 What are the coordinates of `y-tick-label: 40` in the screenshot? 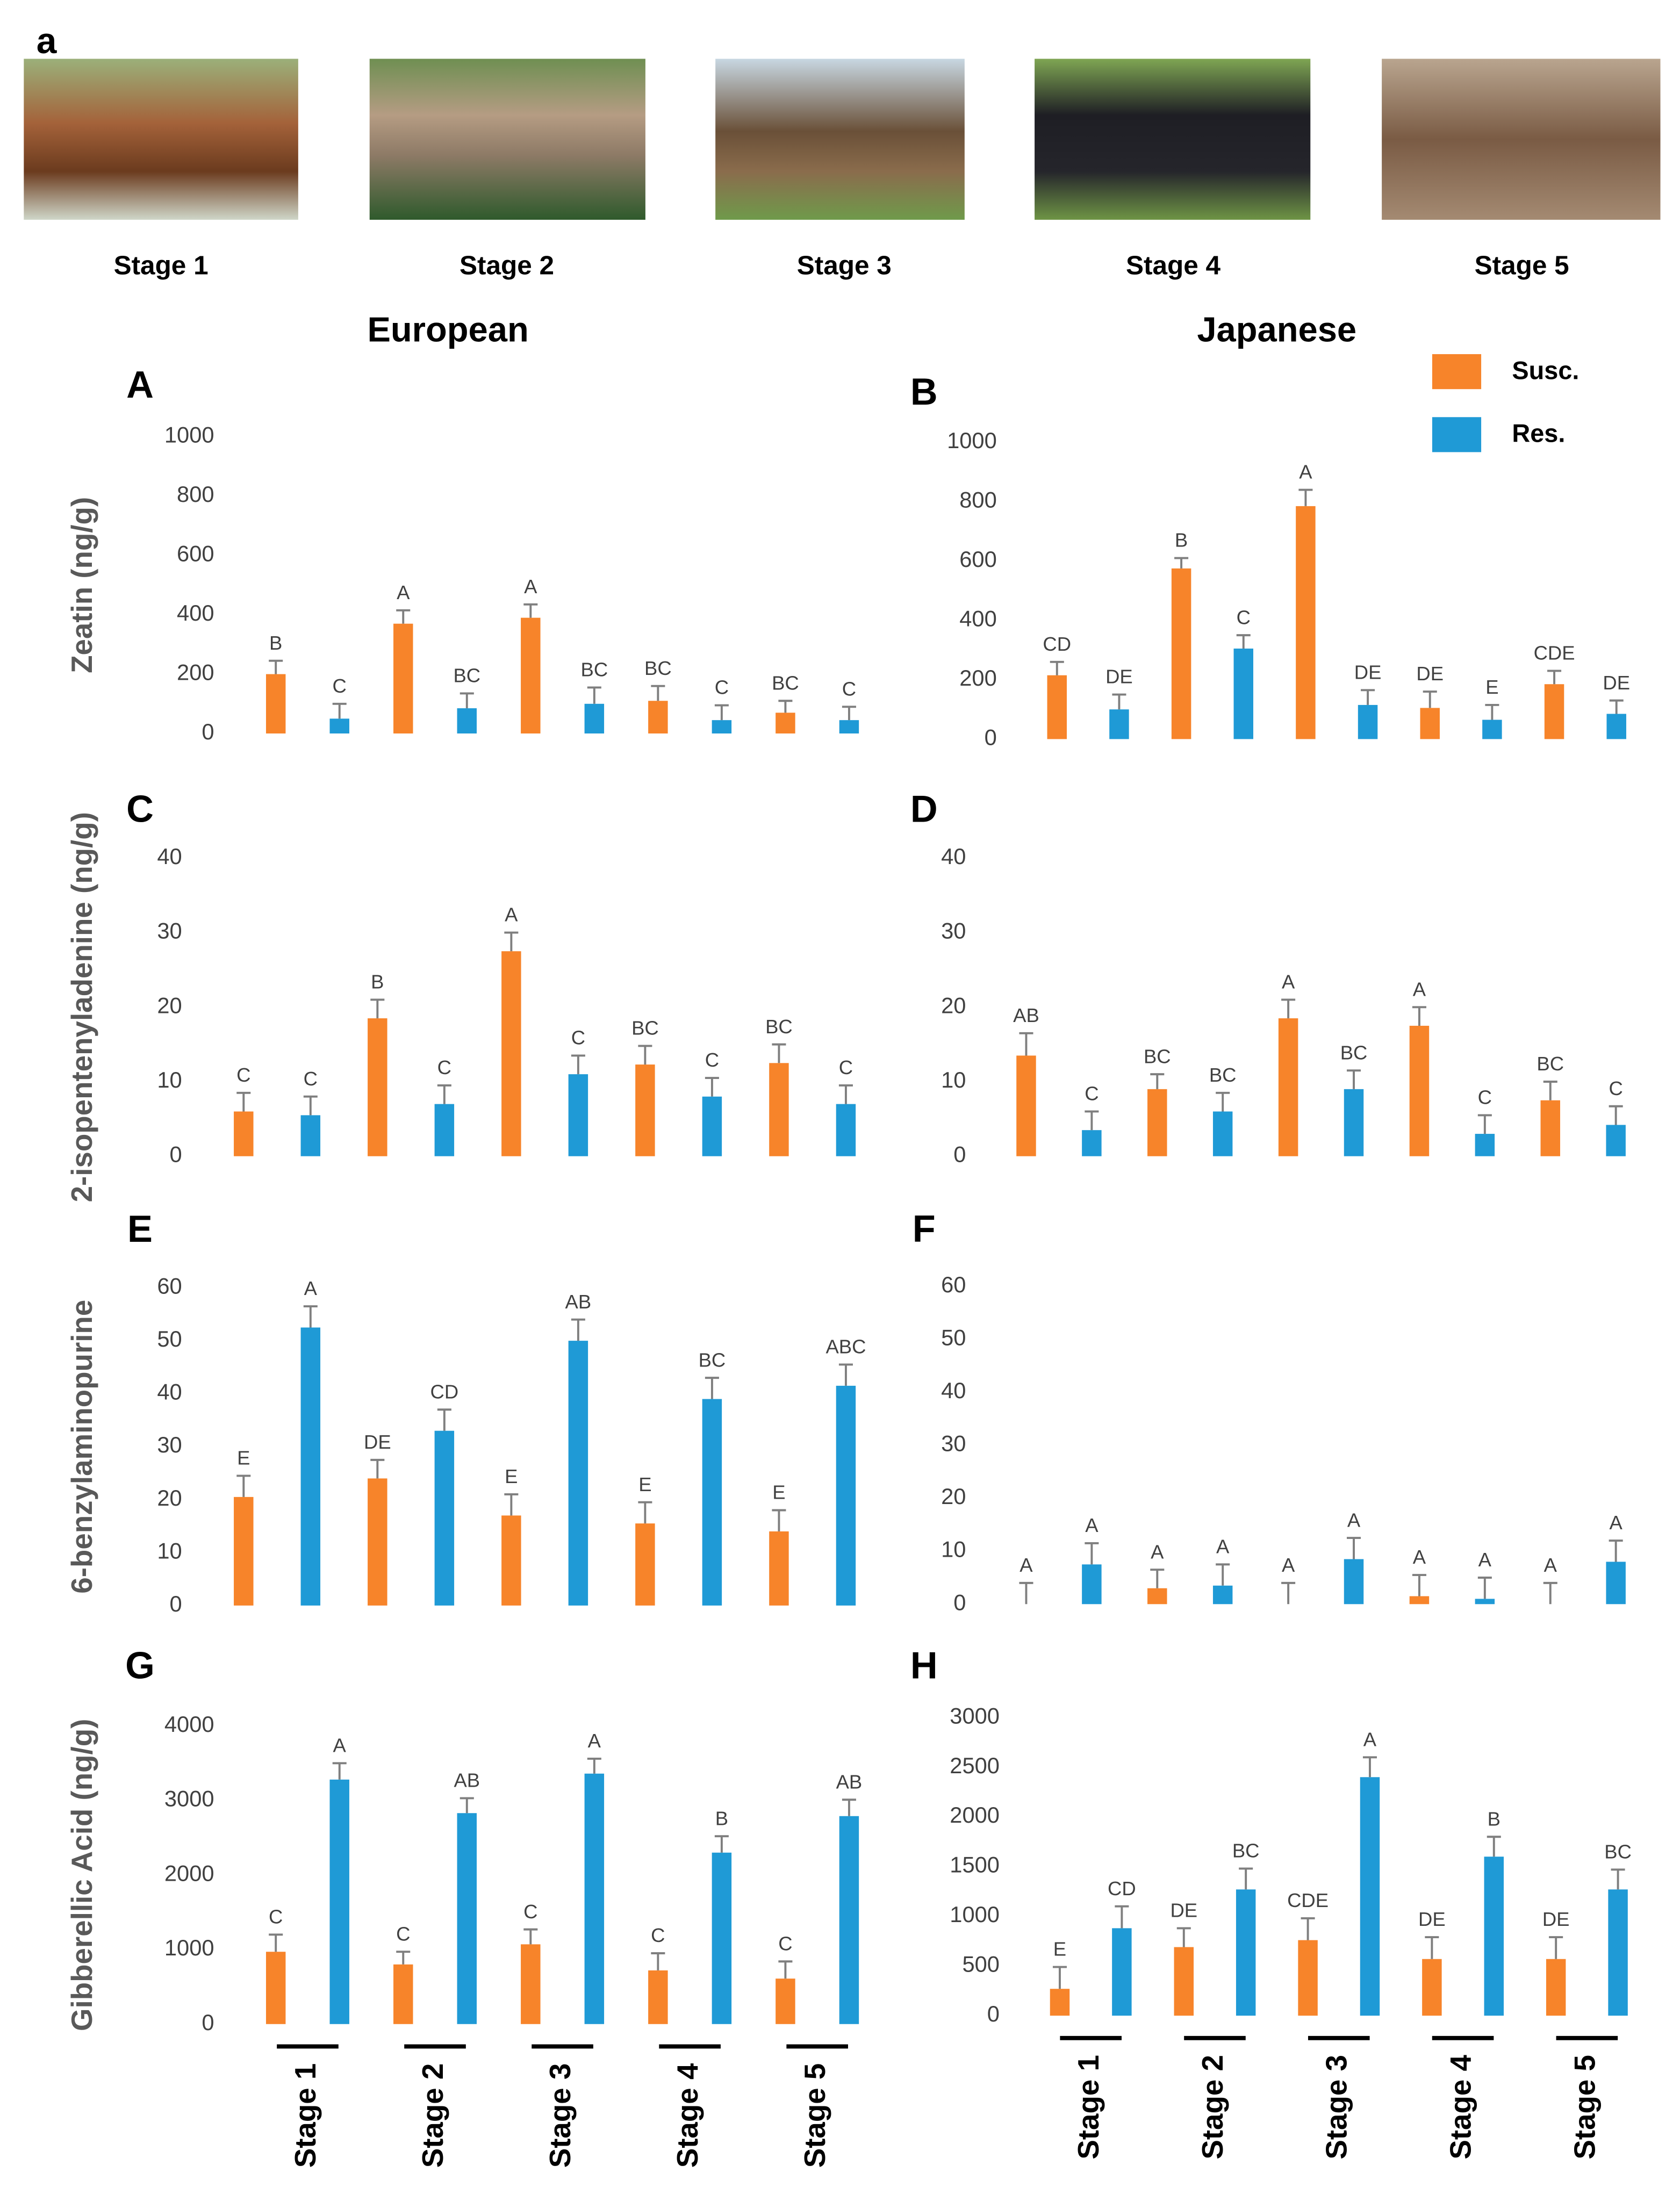 It's located at (169, 1392).